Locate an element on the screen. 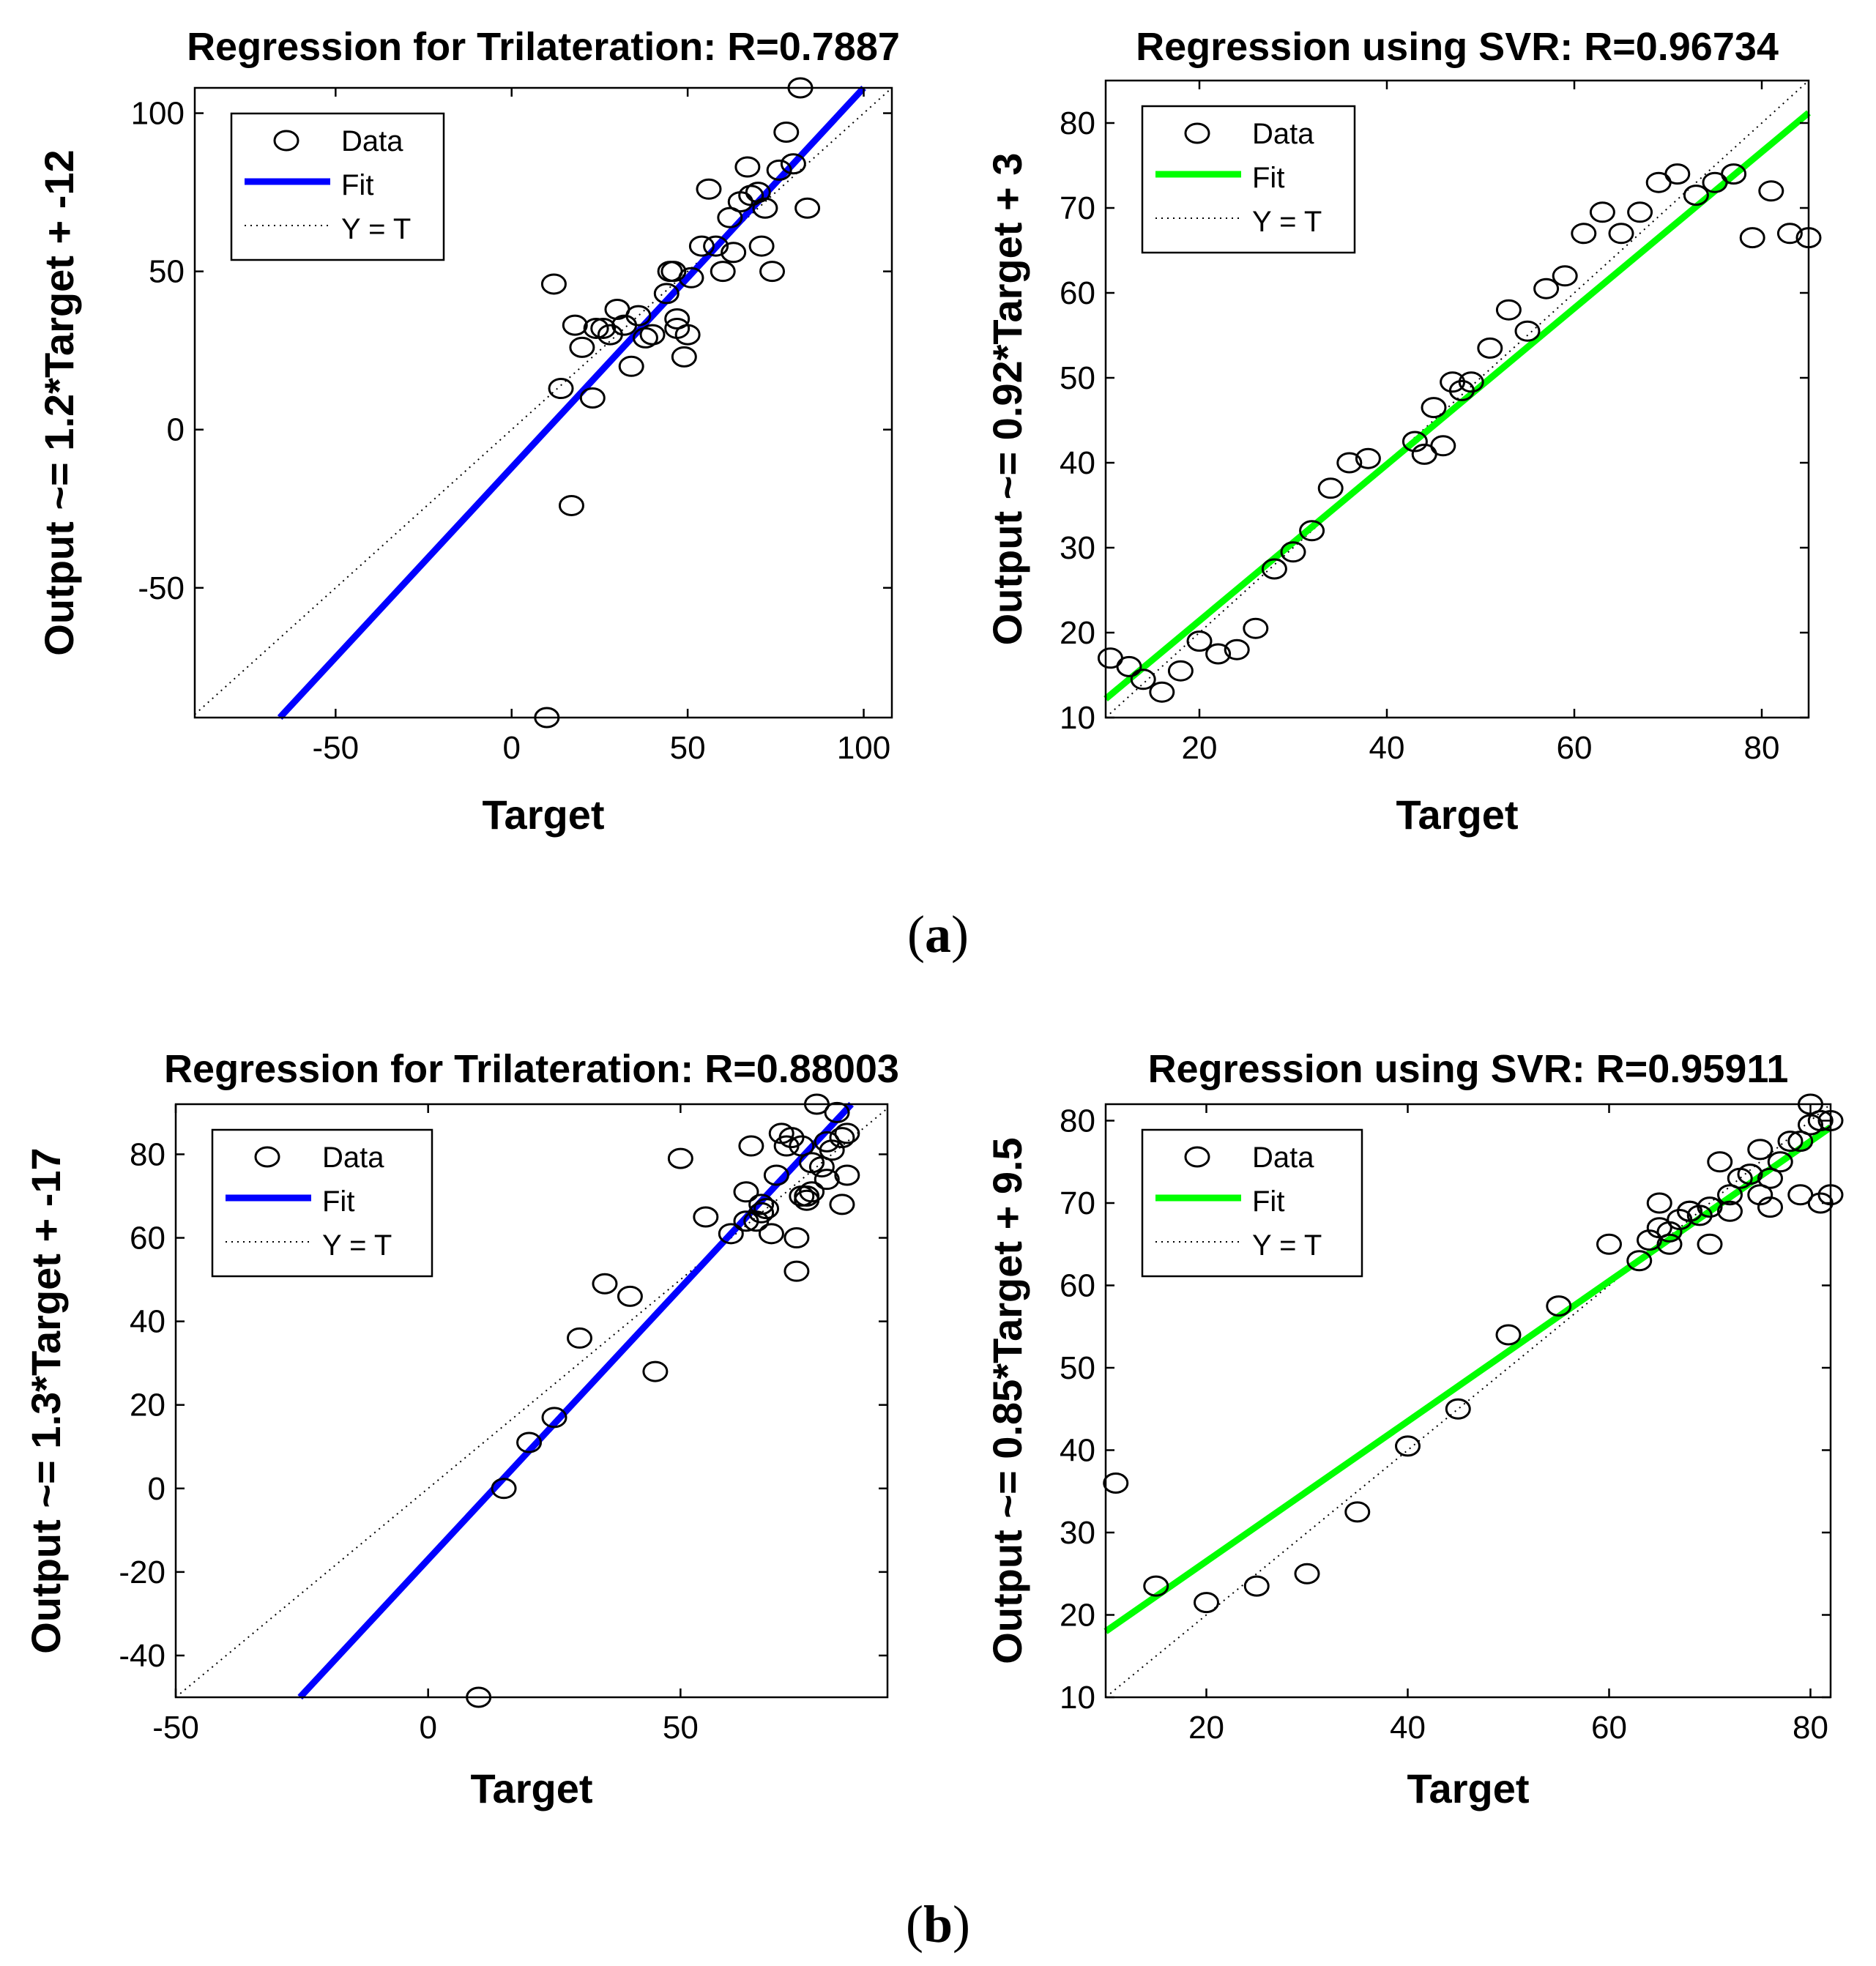 The width and height of the screenshot is (1876, 1966). y-tick-label: 80 is located at coordinates (1078, 1121).